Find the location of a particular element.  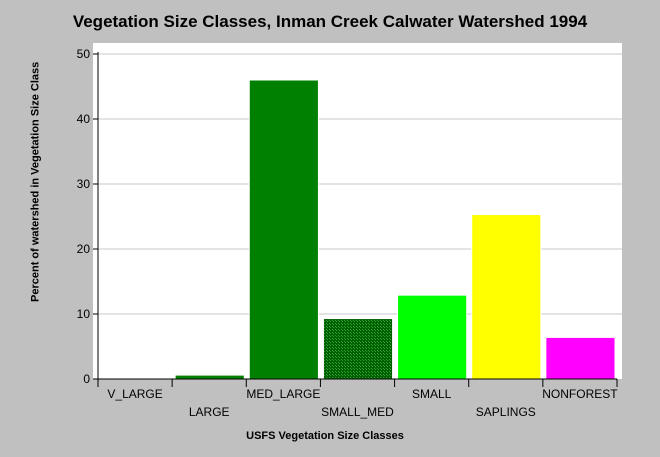

y-tick-label: 30 is located at coordinates (84, 184).